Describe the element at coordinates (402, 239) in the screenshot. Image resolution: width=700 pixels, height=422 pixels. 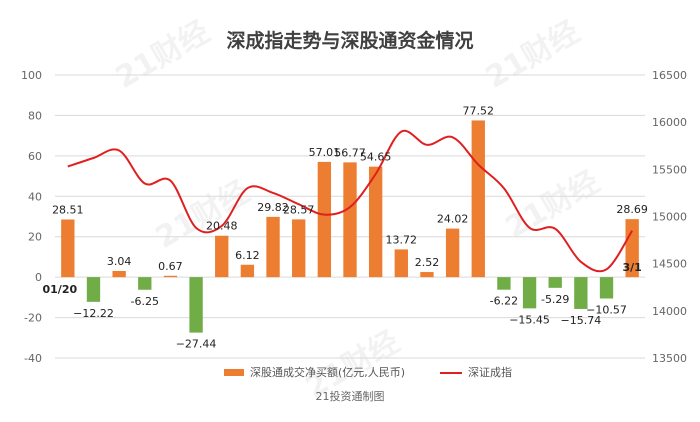
I see `bar-value-label: 13.72` at that location.